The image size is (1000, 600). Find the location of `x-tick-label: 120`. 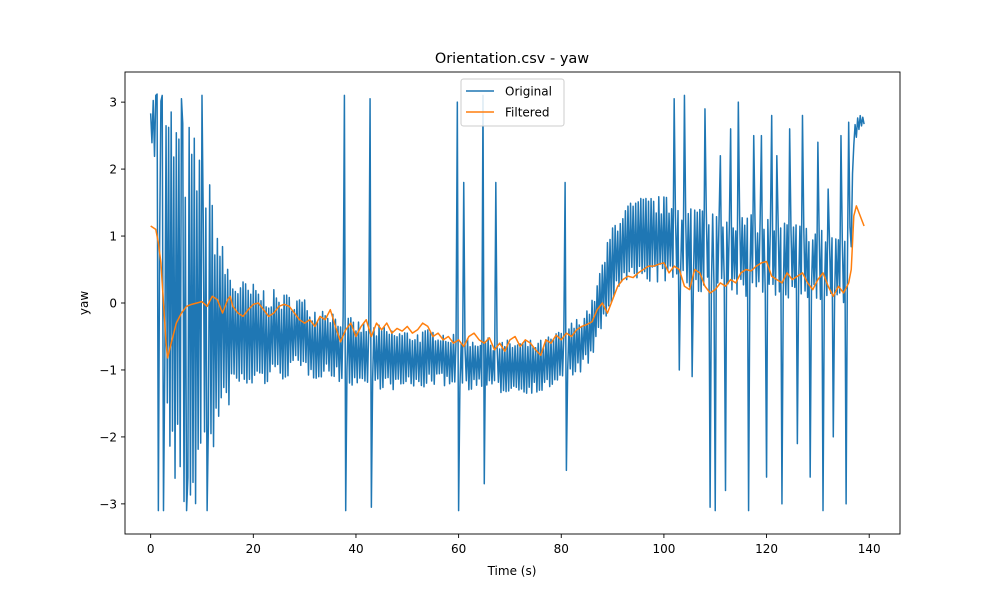

x-tick-label: 120 is located at coordinates (766, 549).